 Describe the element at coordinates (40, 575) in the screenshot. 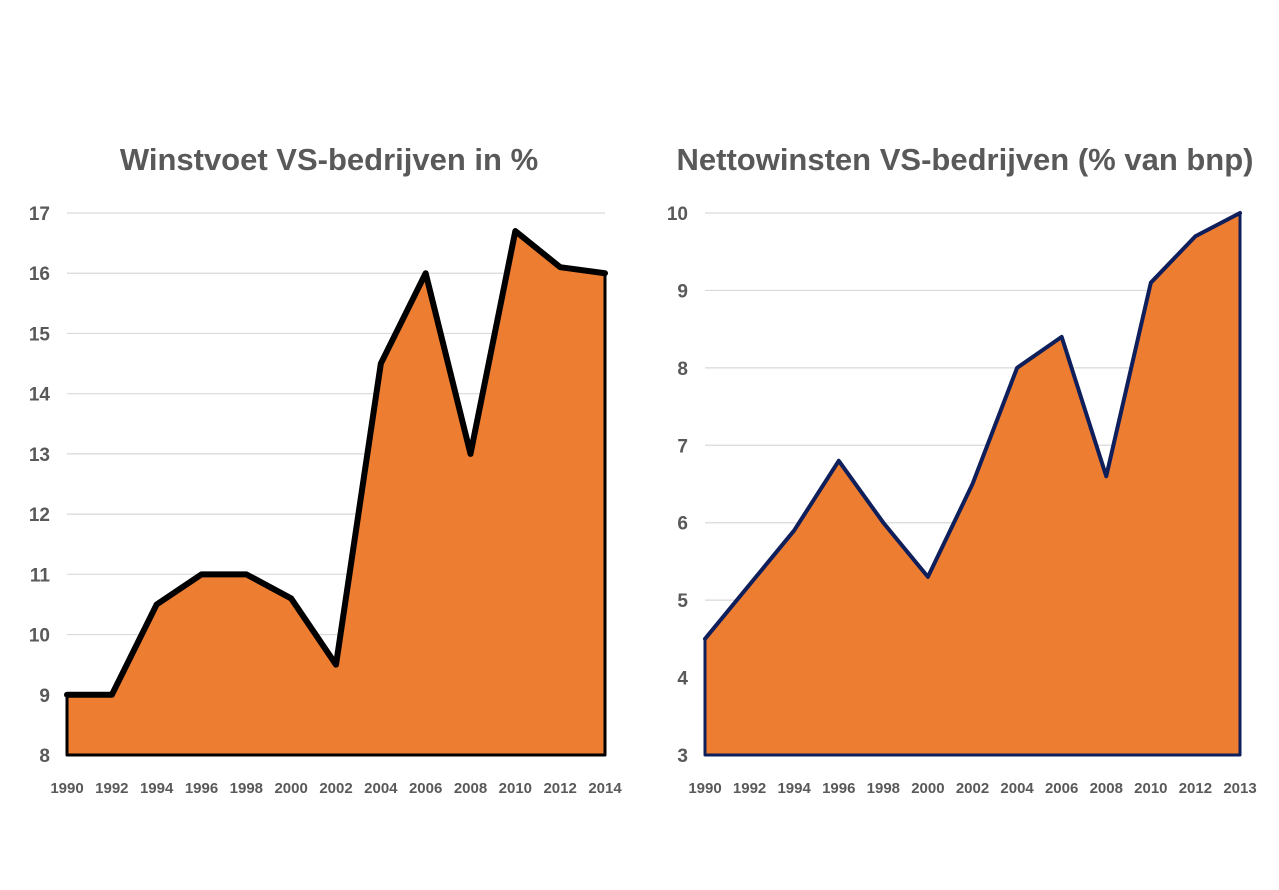

I see `y-tick-label: 11` at that location.